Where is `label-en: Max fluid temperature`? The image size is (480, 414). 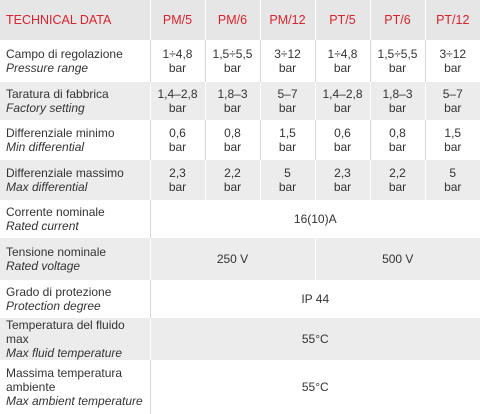 label-en: Max fluid temperature is located at coordinates (64, 353).